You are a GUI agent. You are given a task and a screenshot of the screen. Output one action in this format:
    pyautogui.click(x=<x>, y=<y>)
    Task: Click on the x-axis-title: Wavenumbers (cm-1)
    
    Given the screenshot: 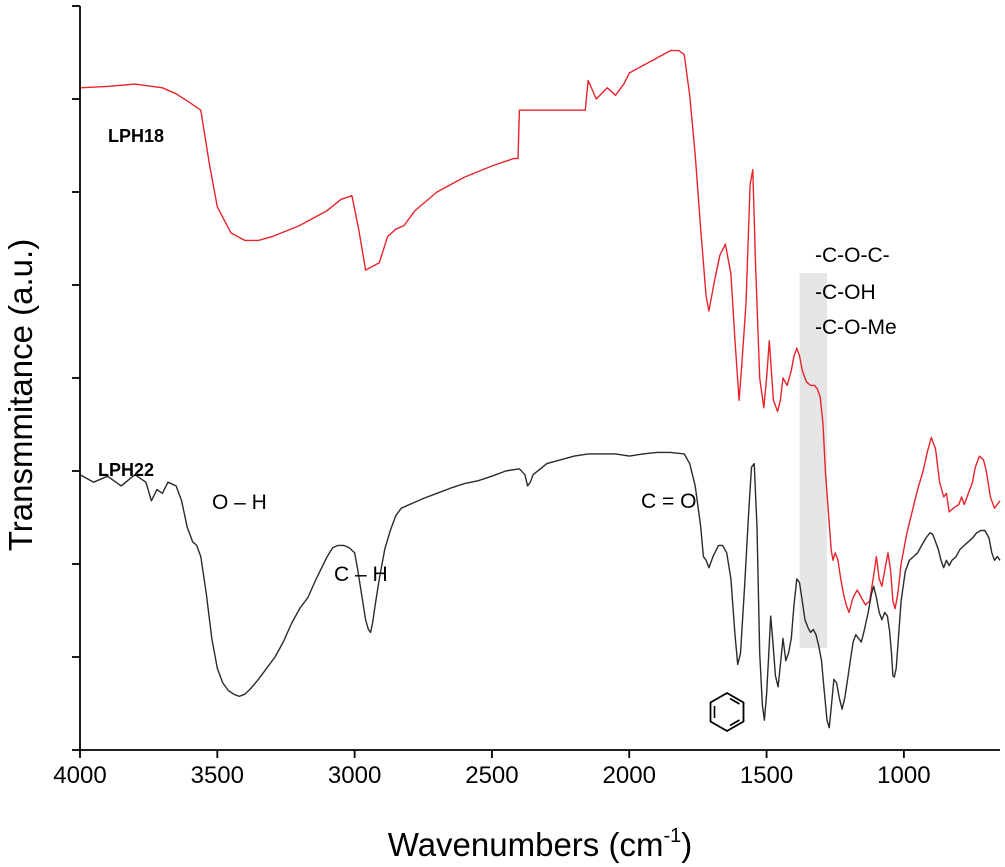 What is the action you would take?
    pyautogui.click(x=540, y=844)
    